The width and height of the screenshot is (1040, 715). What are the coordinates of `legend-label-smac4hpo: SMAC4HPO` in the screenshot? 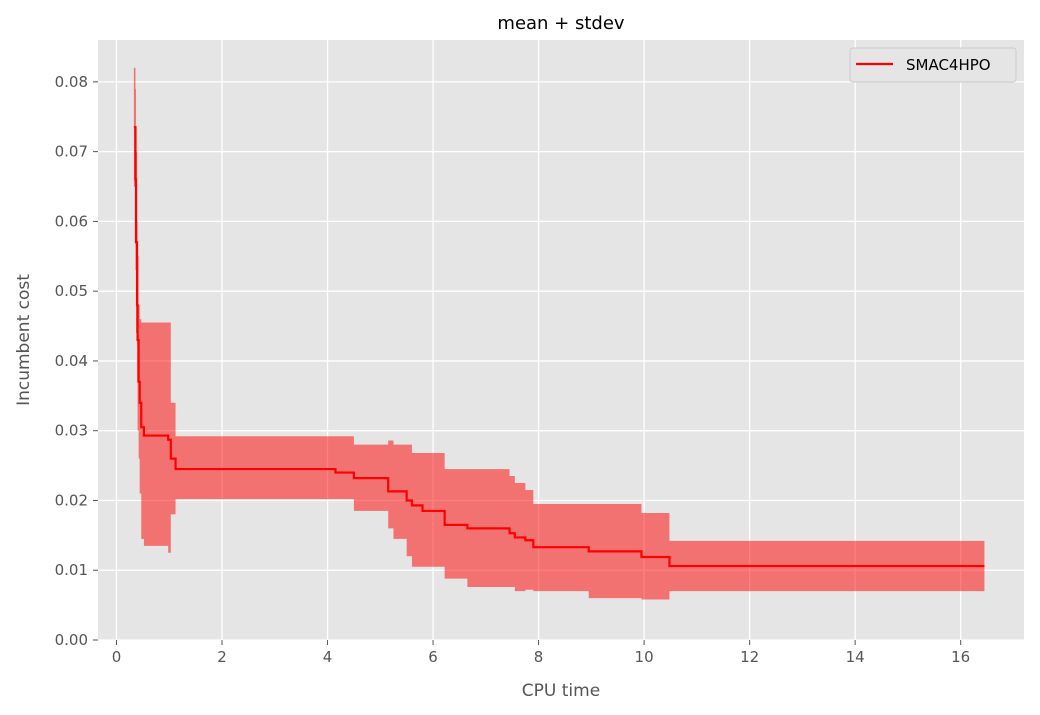 It's located at (948, 65).